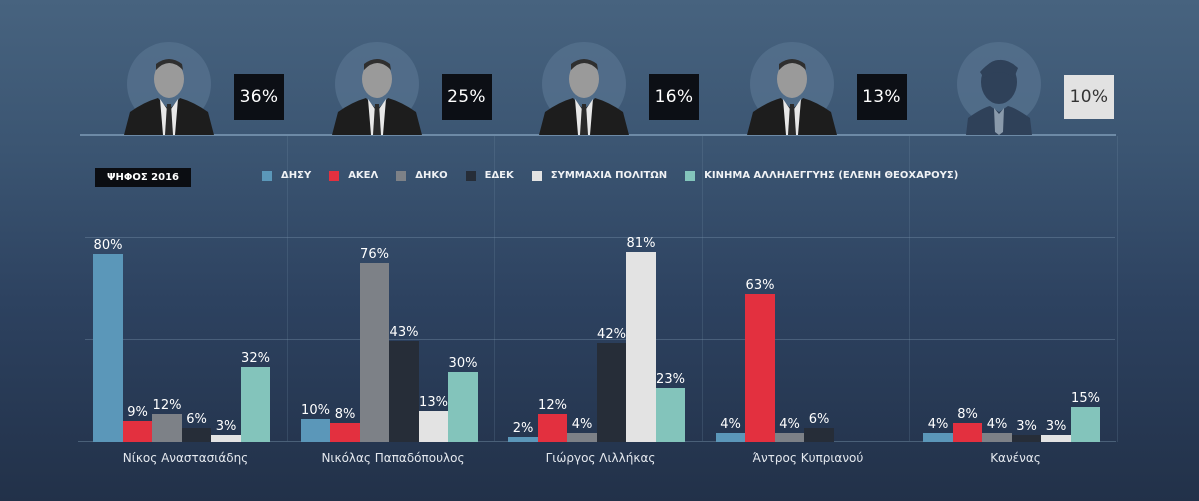  I want to click on bar-group: 2% 12% 4% 42% 81% 23%, so click(600, 289).